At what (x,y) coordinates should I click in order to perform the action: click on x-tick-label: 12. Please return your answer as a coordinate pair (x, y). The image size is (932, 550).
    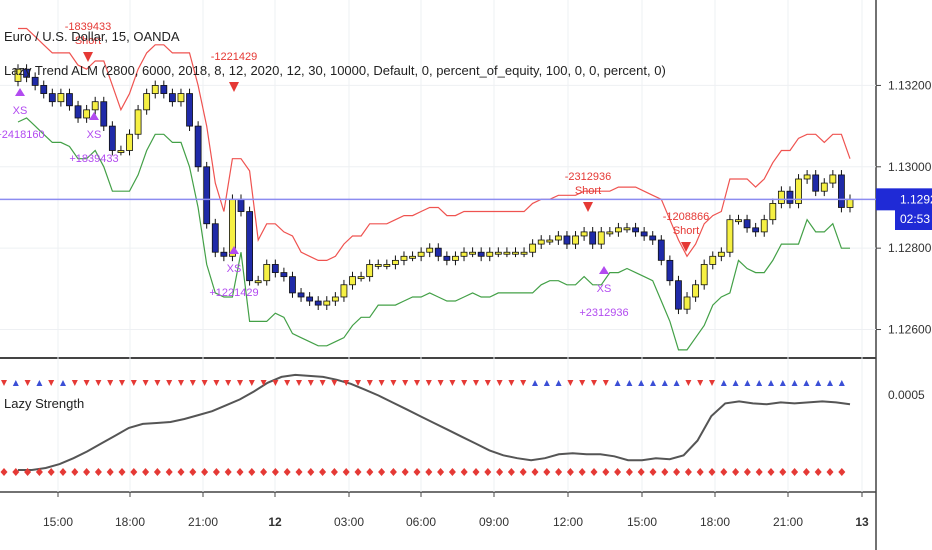
    Looking at the image, I should click on (275, 522).